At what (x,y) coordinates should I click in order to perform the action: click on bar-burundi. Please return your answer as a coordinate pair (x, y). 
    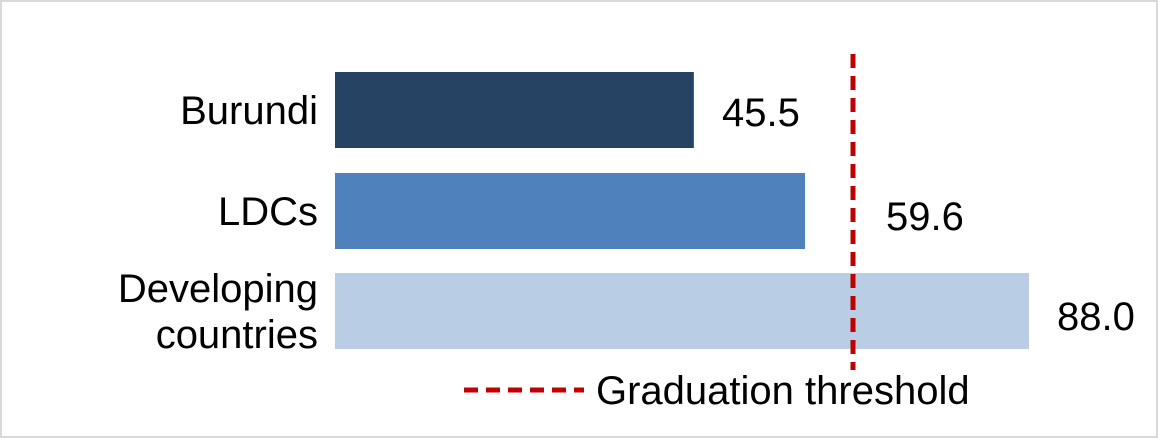
    Looking at the image, I should click on (514, 110).